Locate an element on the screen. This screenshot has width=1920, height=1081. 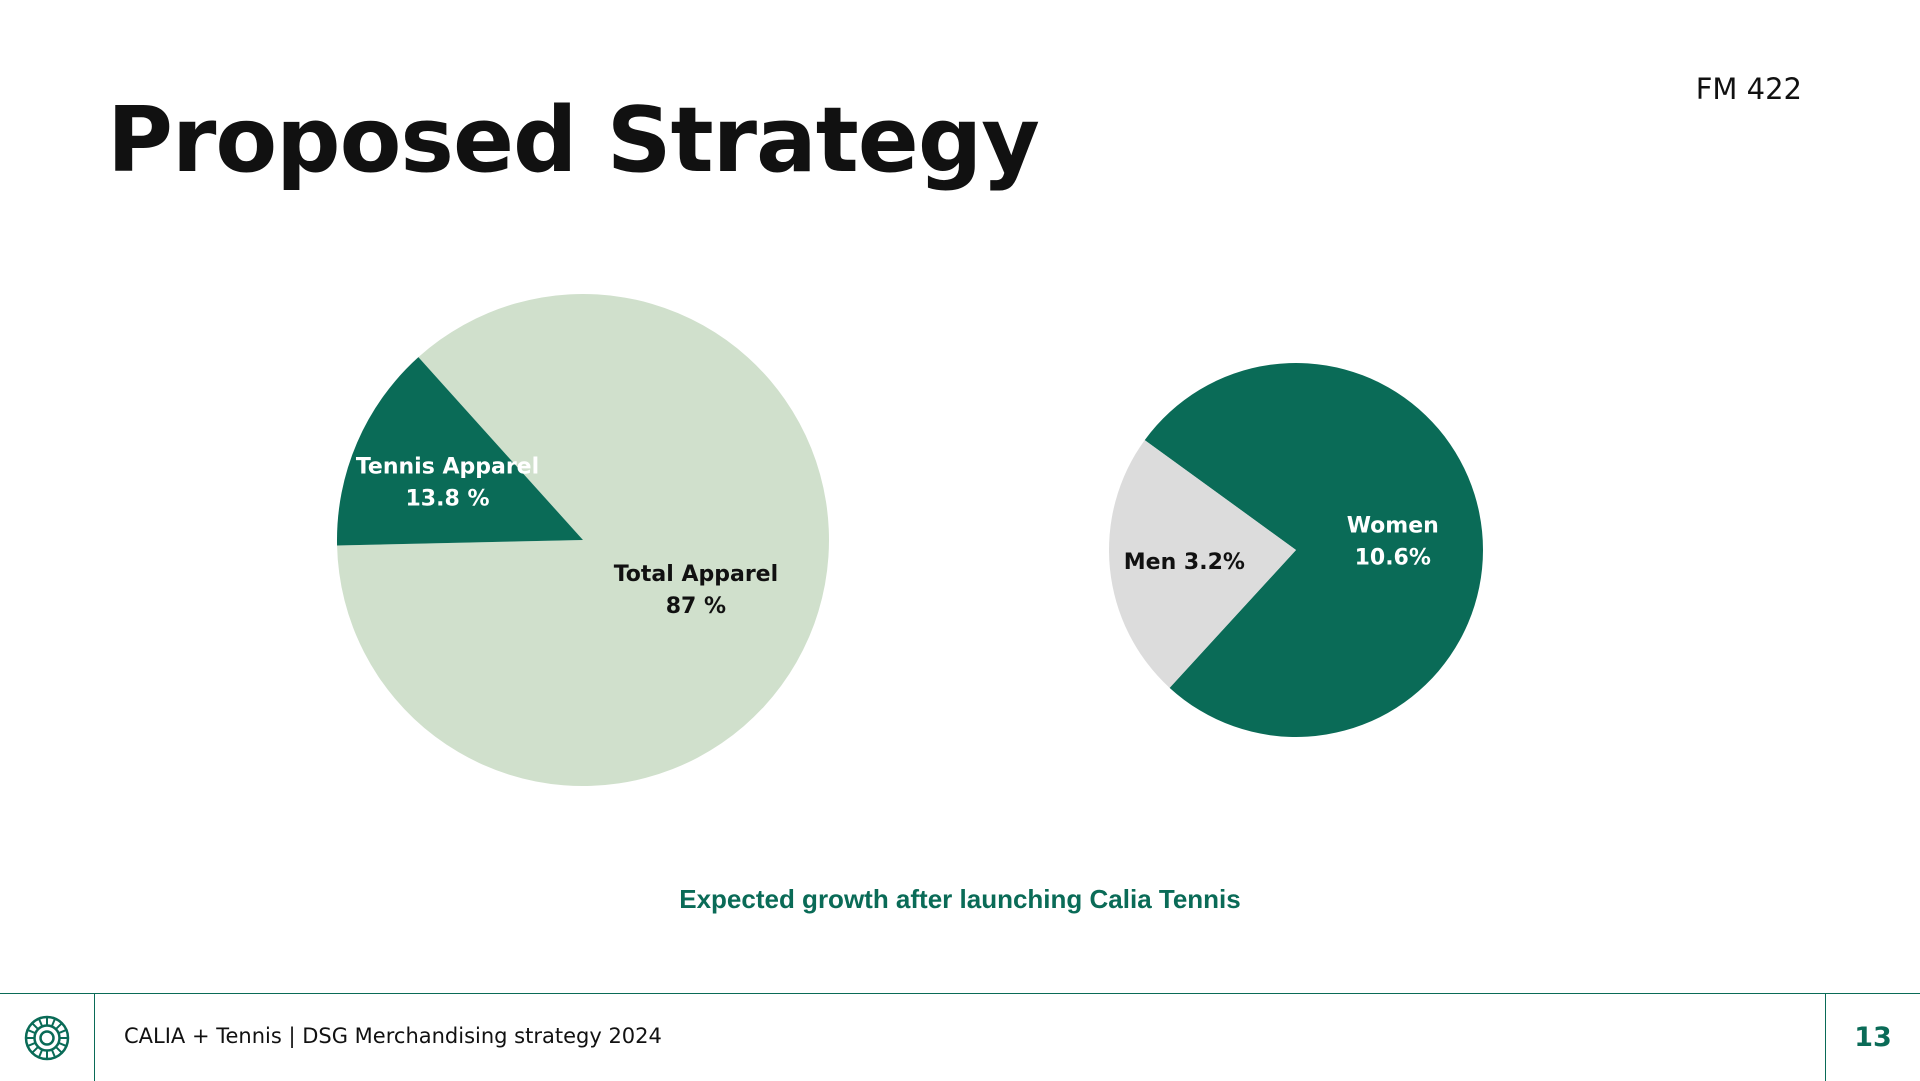
footer-logo is located at coordinates (47, 1037).